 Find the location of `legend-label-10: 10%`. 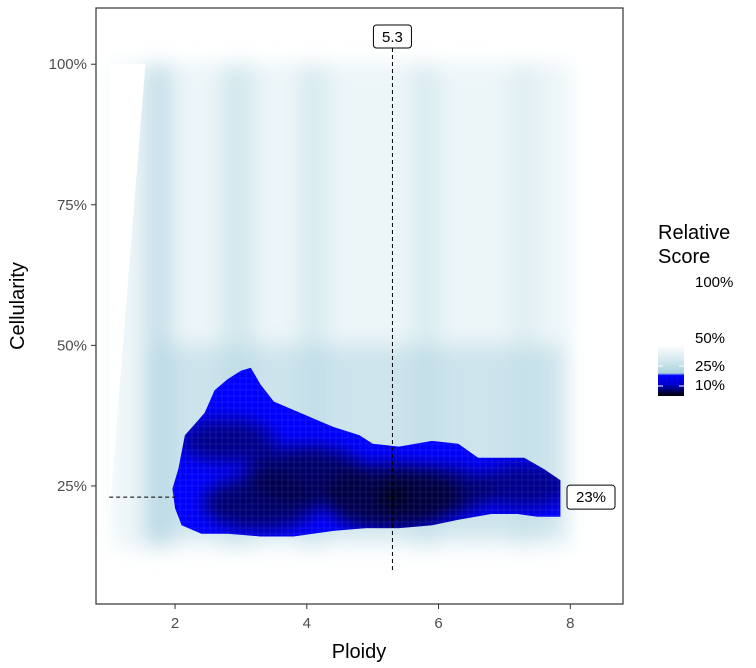

legend-label-10: 10% is located at coordinates (710, 385).